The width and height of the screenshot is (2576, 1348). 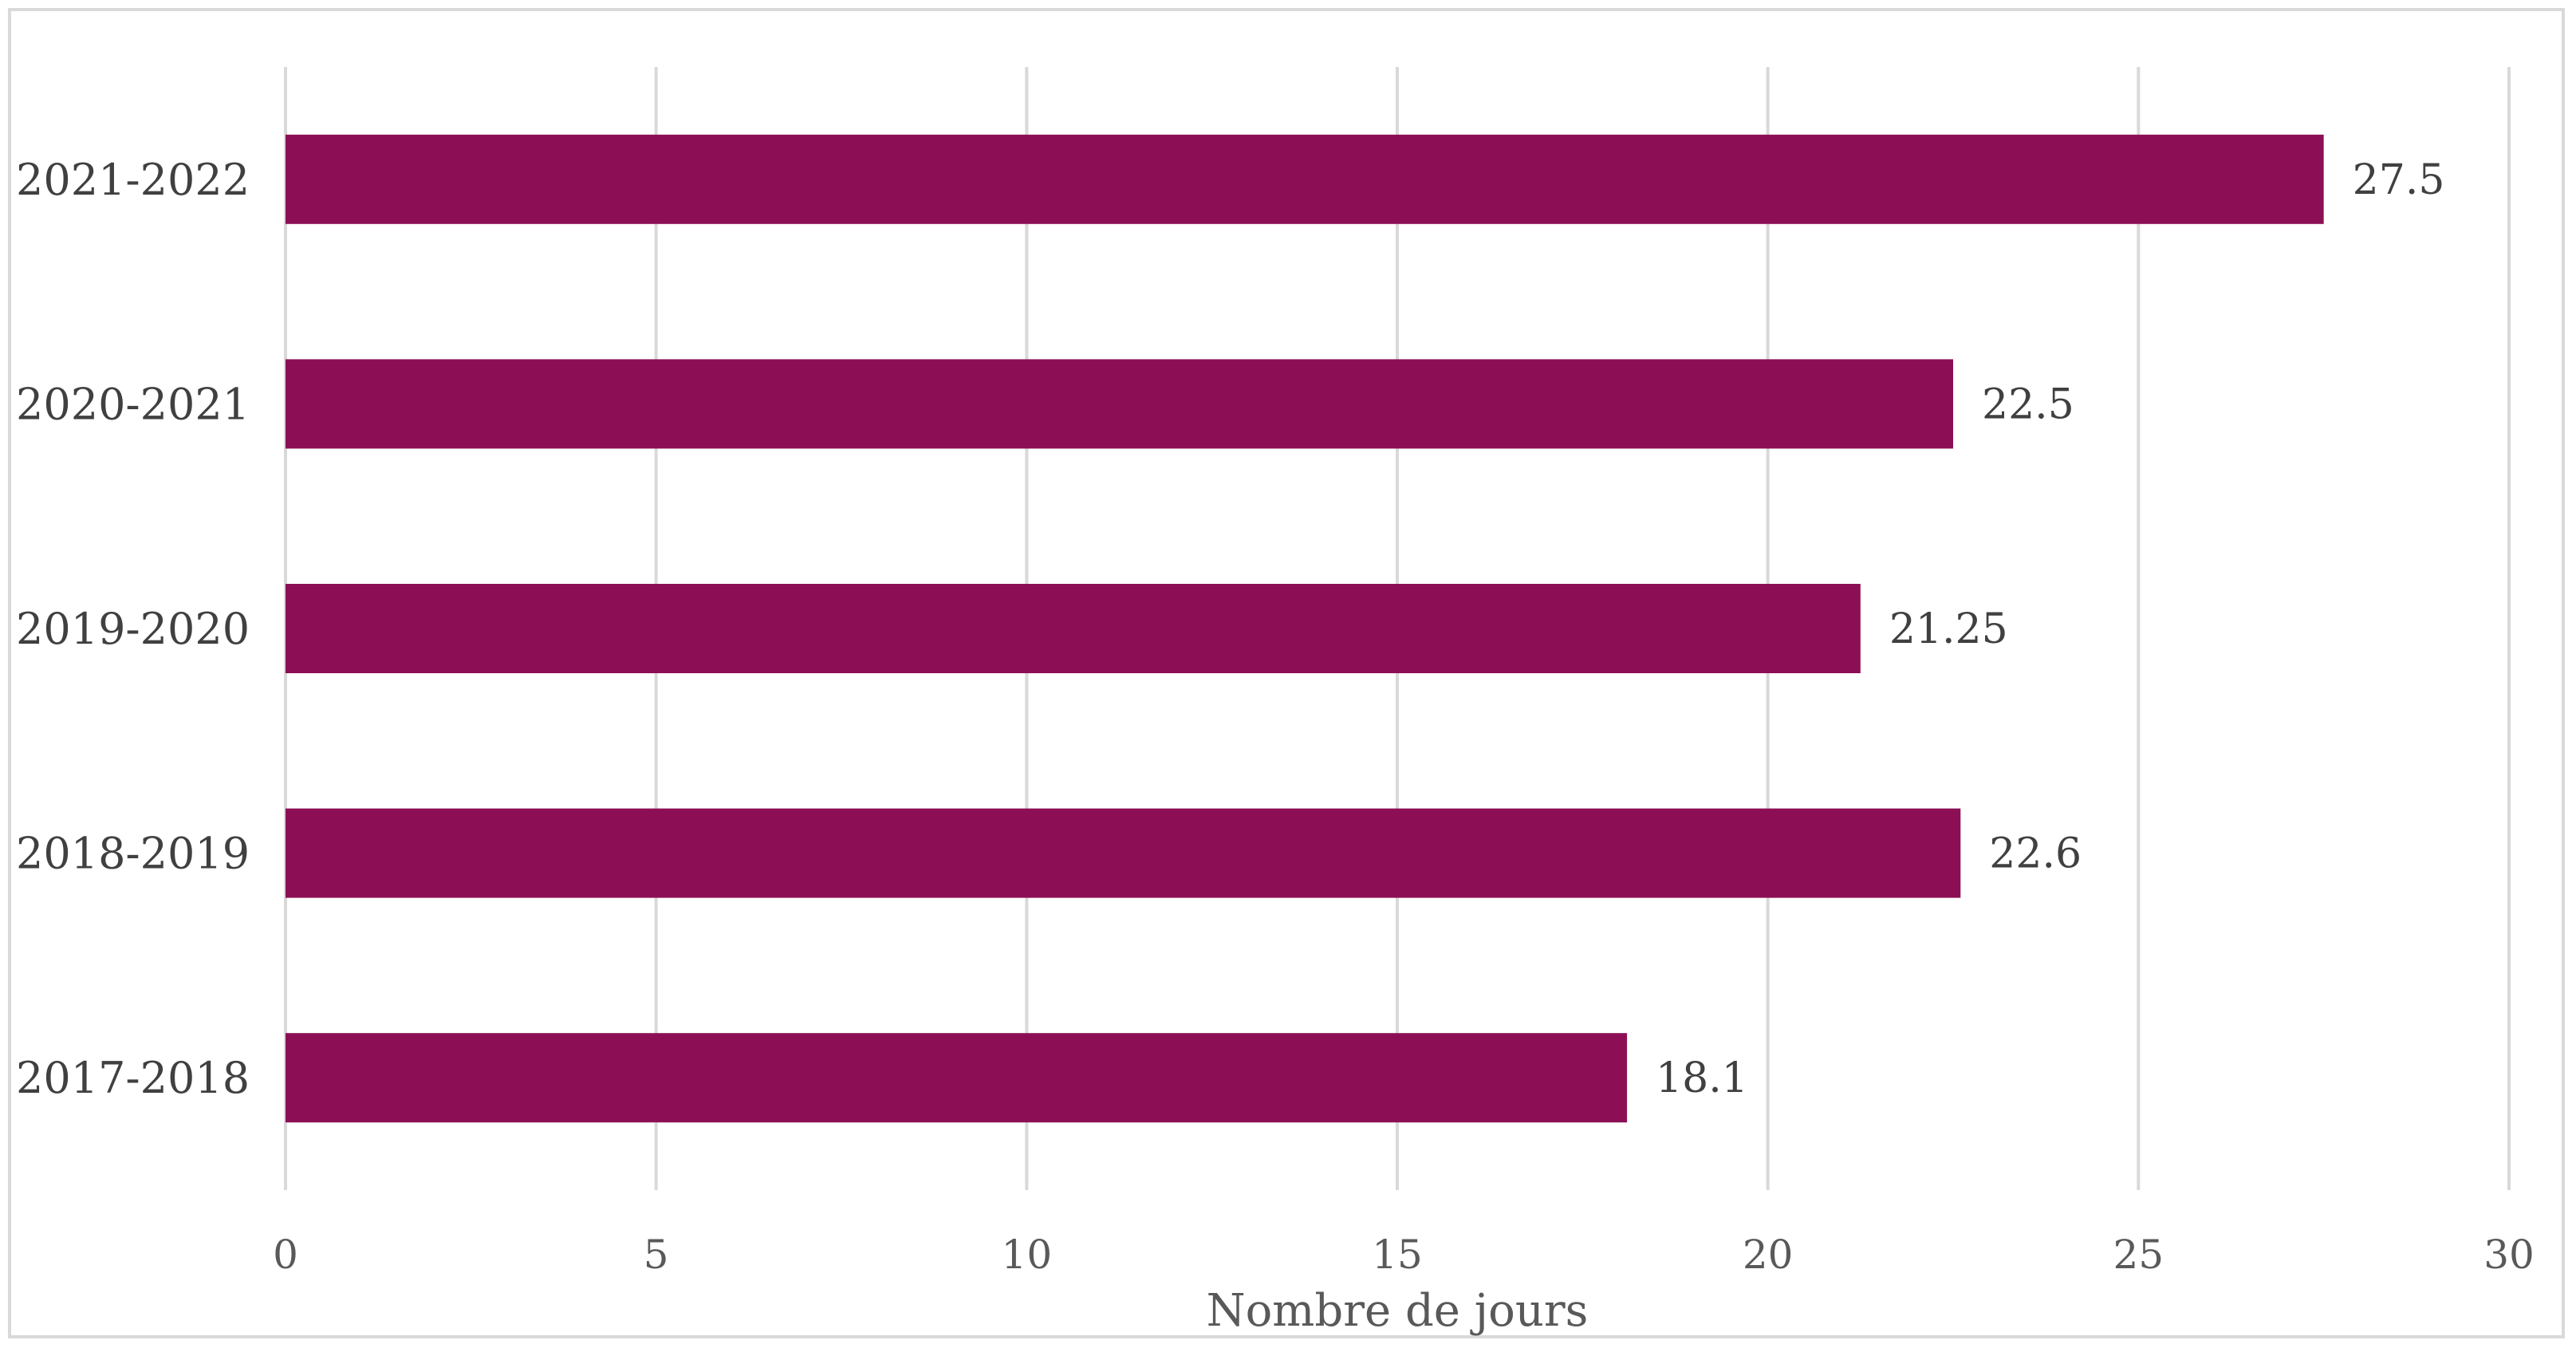 What do you see at coordinates (1305, 179) in the screenshot?
I see `bar-2021-2022` at bounding box center [1305, 179].